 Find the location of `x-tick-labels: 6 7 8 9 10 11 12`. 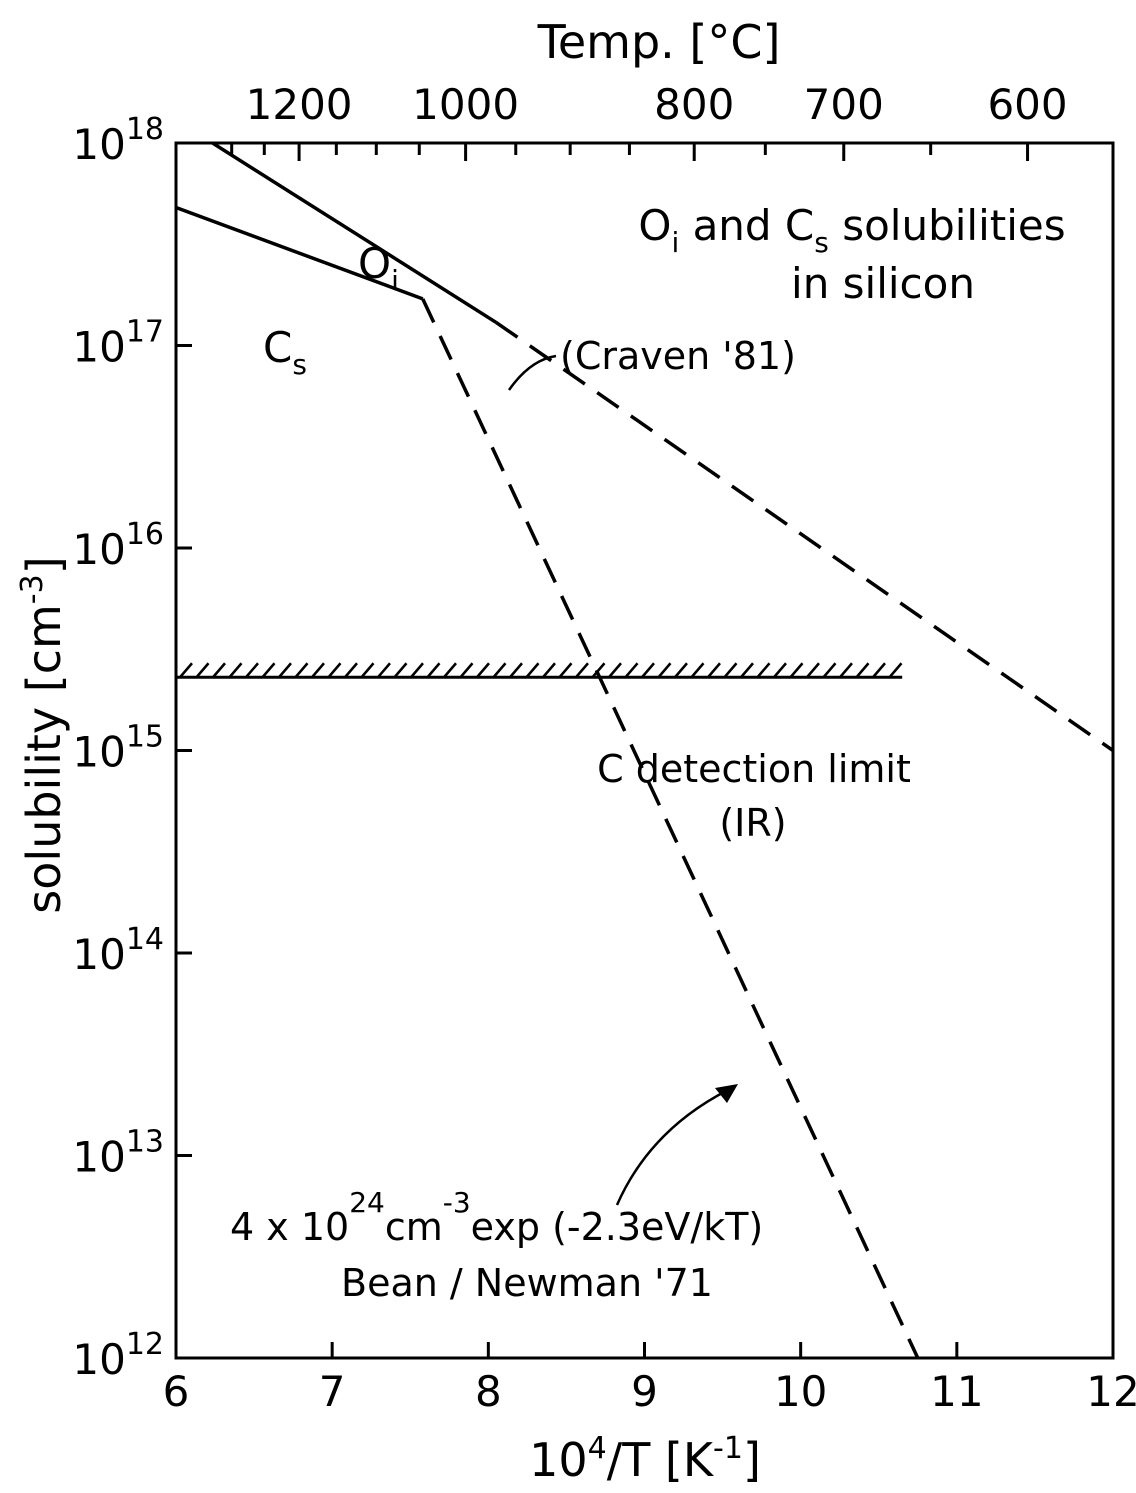

x-tick-labels: 6 7 8 9 10 11 12 is located at coordinates (649, 1391).